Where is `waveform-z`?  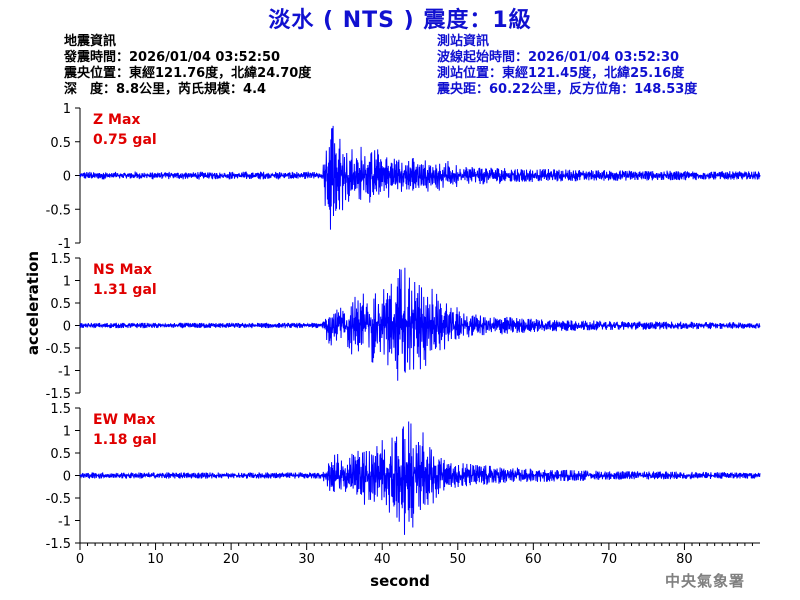 waveform-z is located at coordinates (420, 177).